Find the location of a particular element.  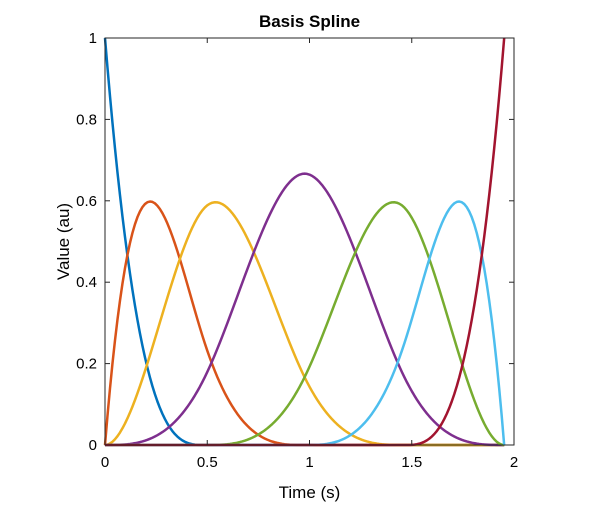

y-tick-label: 0 is located at coordinates (93, 445).